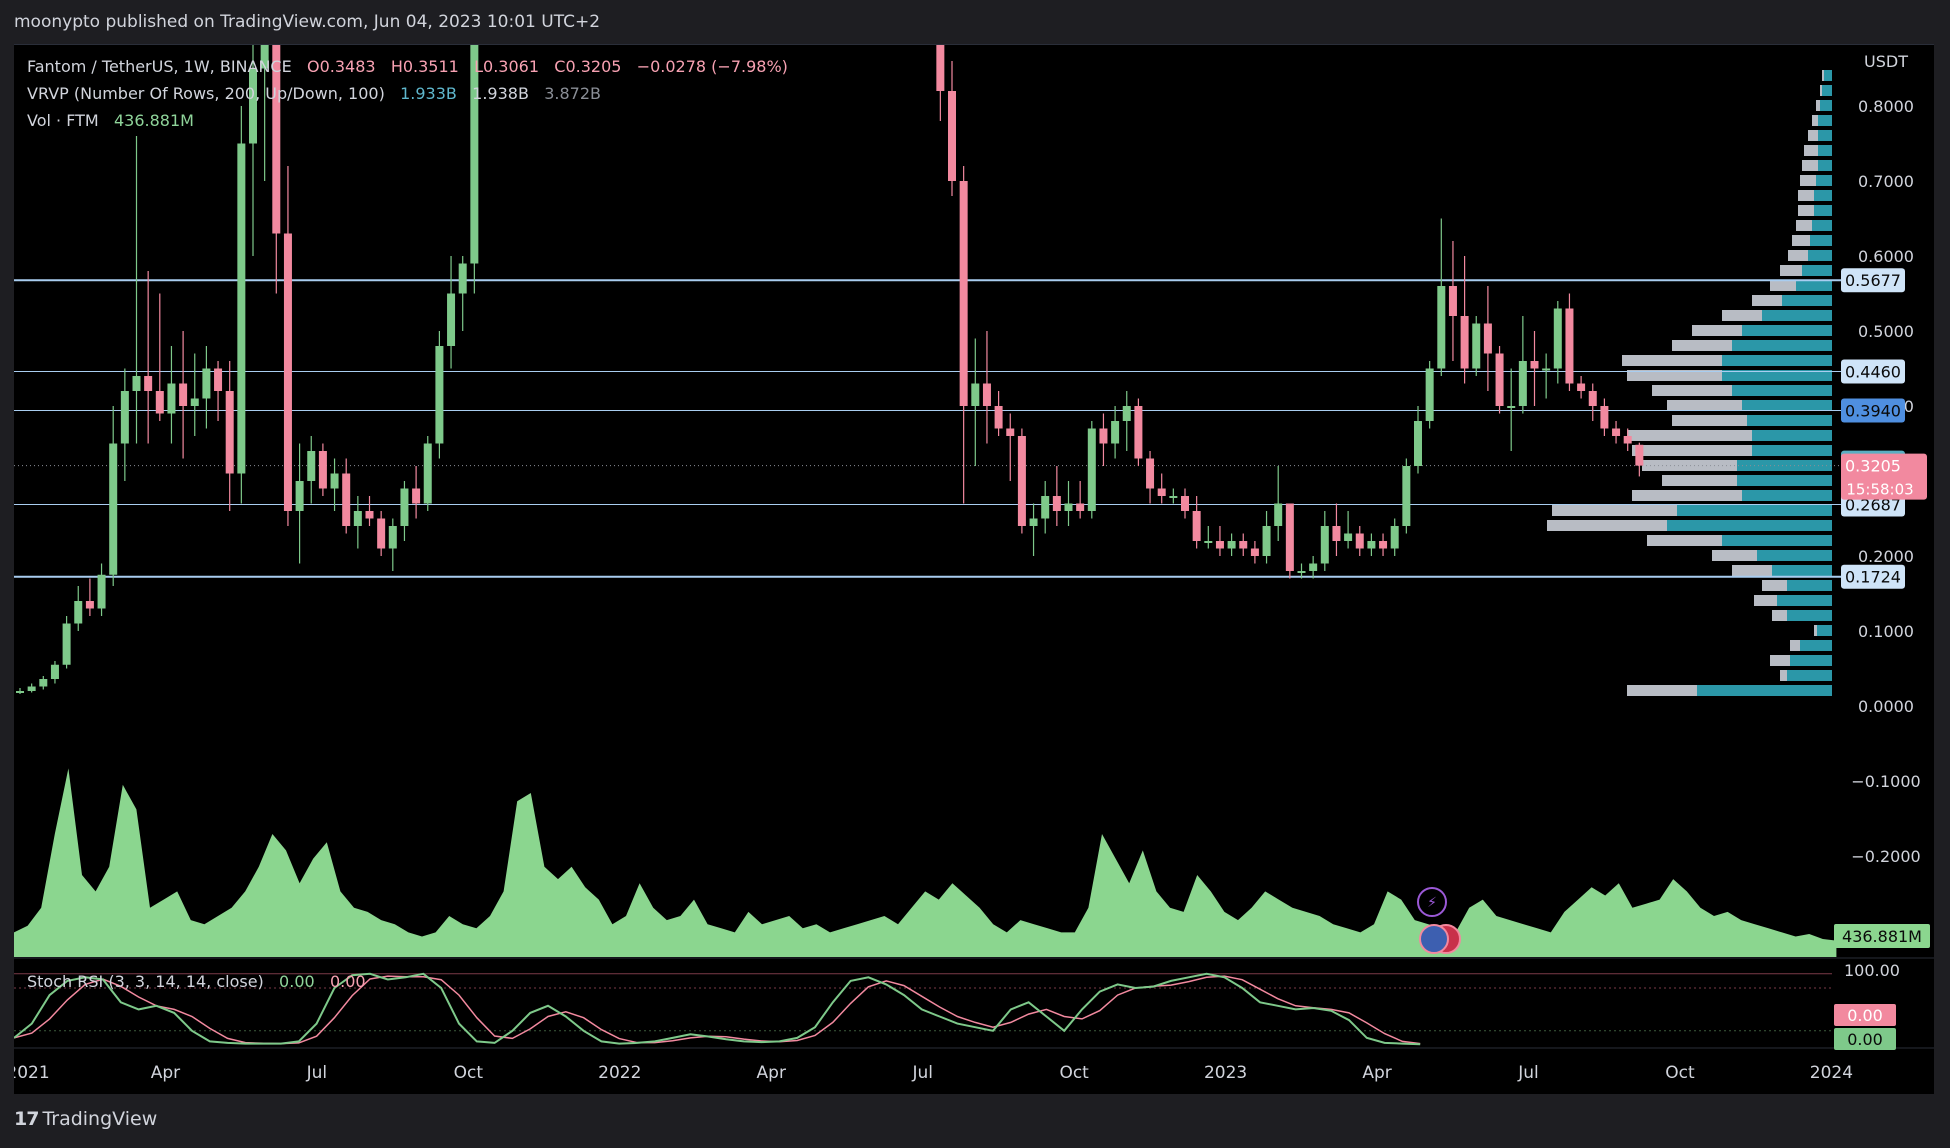 This screenshot has width=1950, height=1148. I want to click on stoch-k-line, so click(717, 1009).